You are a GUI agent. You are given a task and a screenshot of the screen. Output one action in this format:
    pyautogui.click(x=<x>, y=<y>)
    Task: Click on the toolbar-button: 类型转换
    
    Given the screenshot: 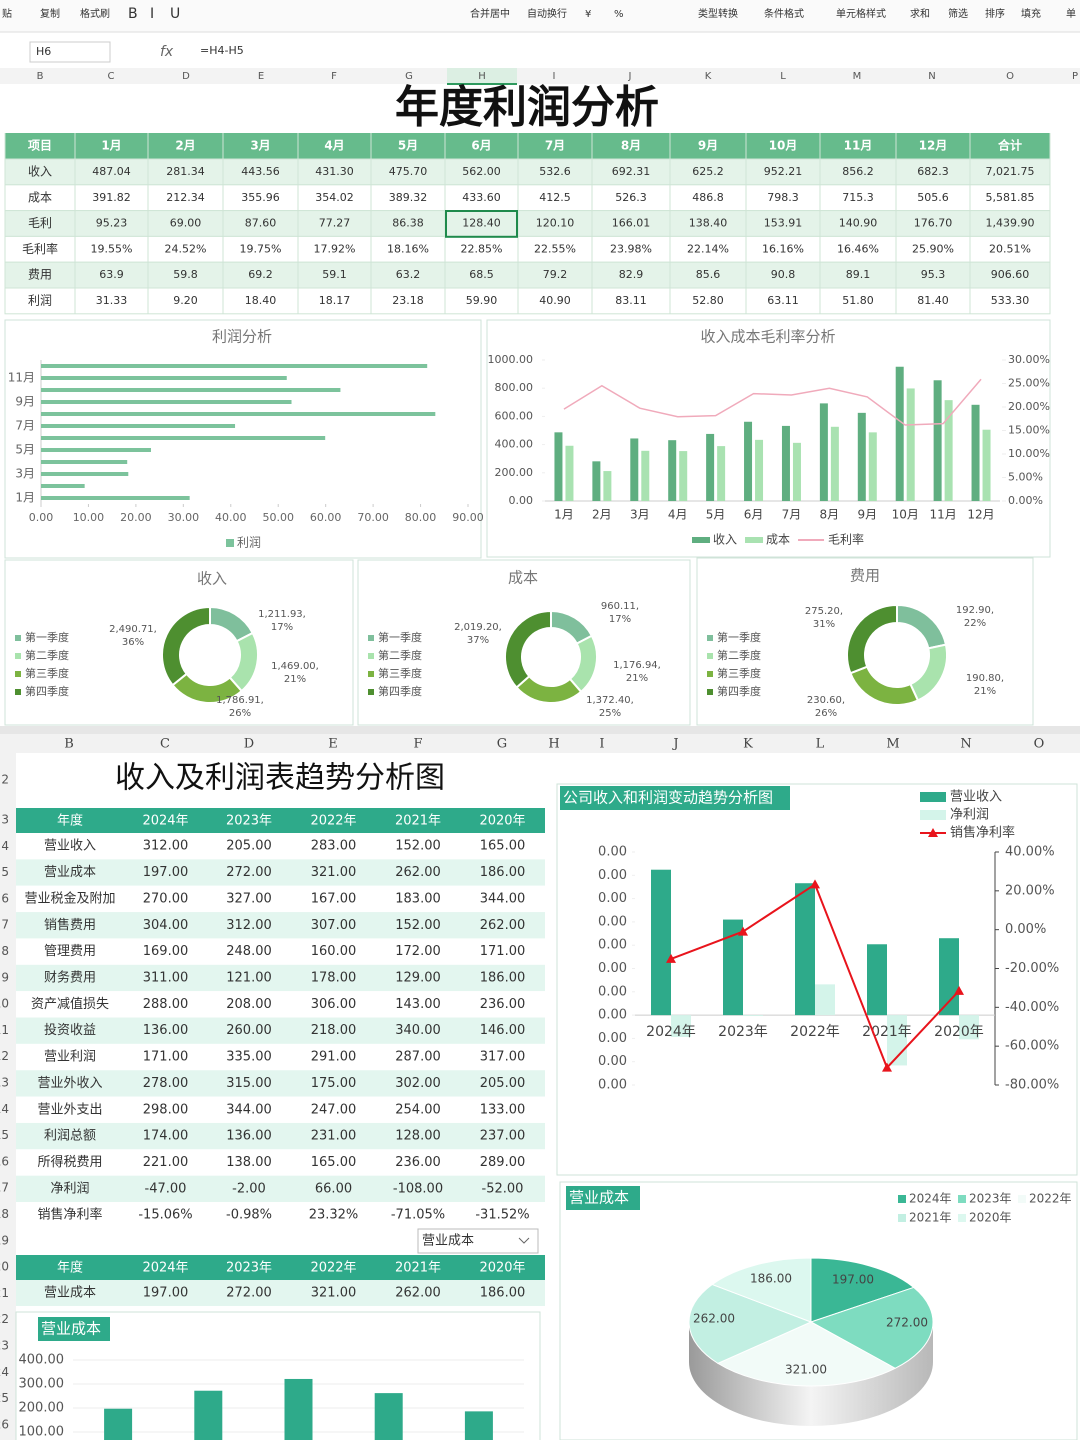 What is the action you would take?
    pyautogui.click(x=718, y=13)
    